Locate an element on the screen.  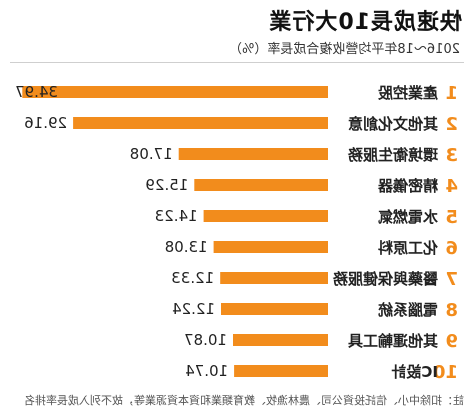
value-label: 17.08 is located at coordinates (151, 154).